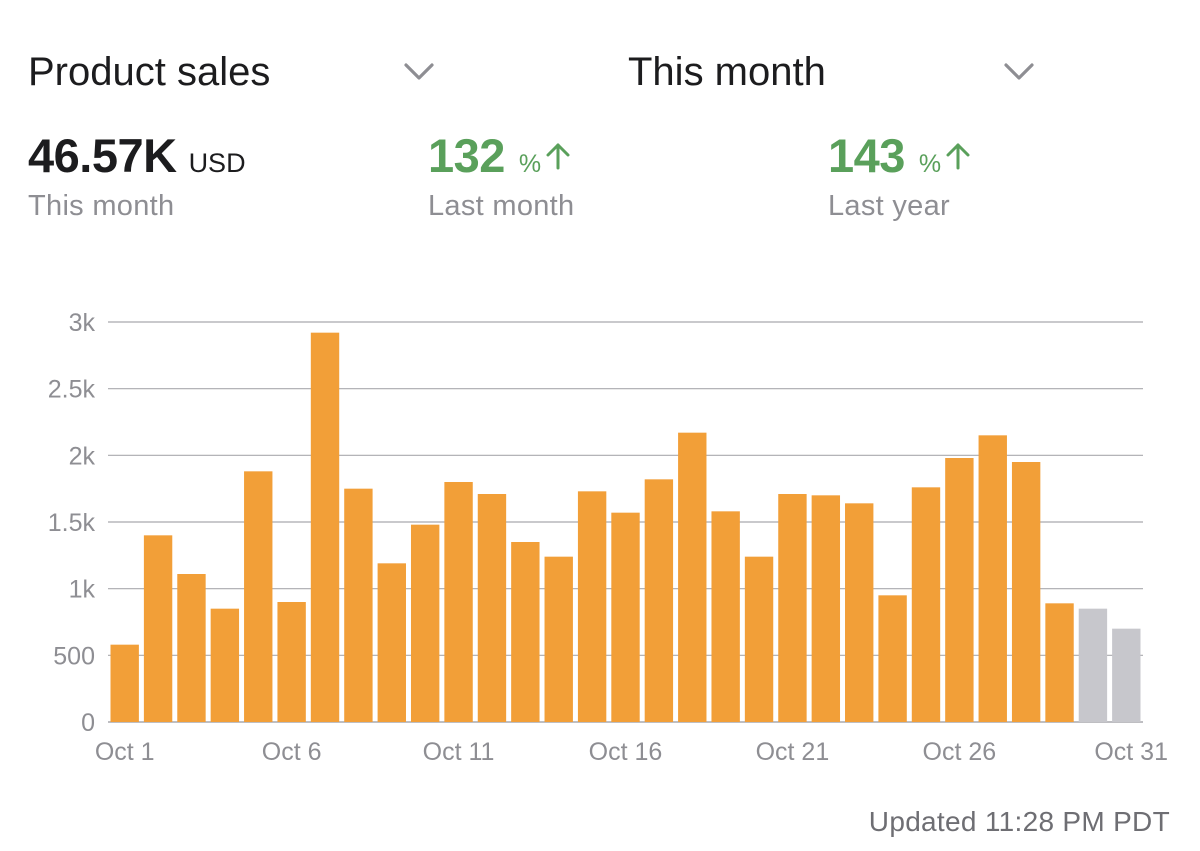 This screenshot has width=1200, height=851. I want to click on y-tick-label: 2k, so click(82, 456).